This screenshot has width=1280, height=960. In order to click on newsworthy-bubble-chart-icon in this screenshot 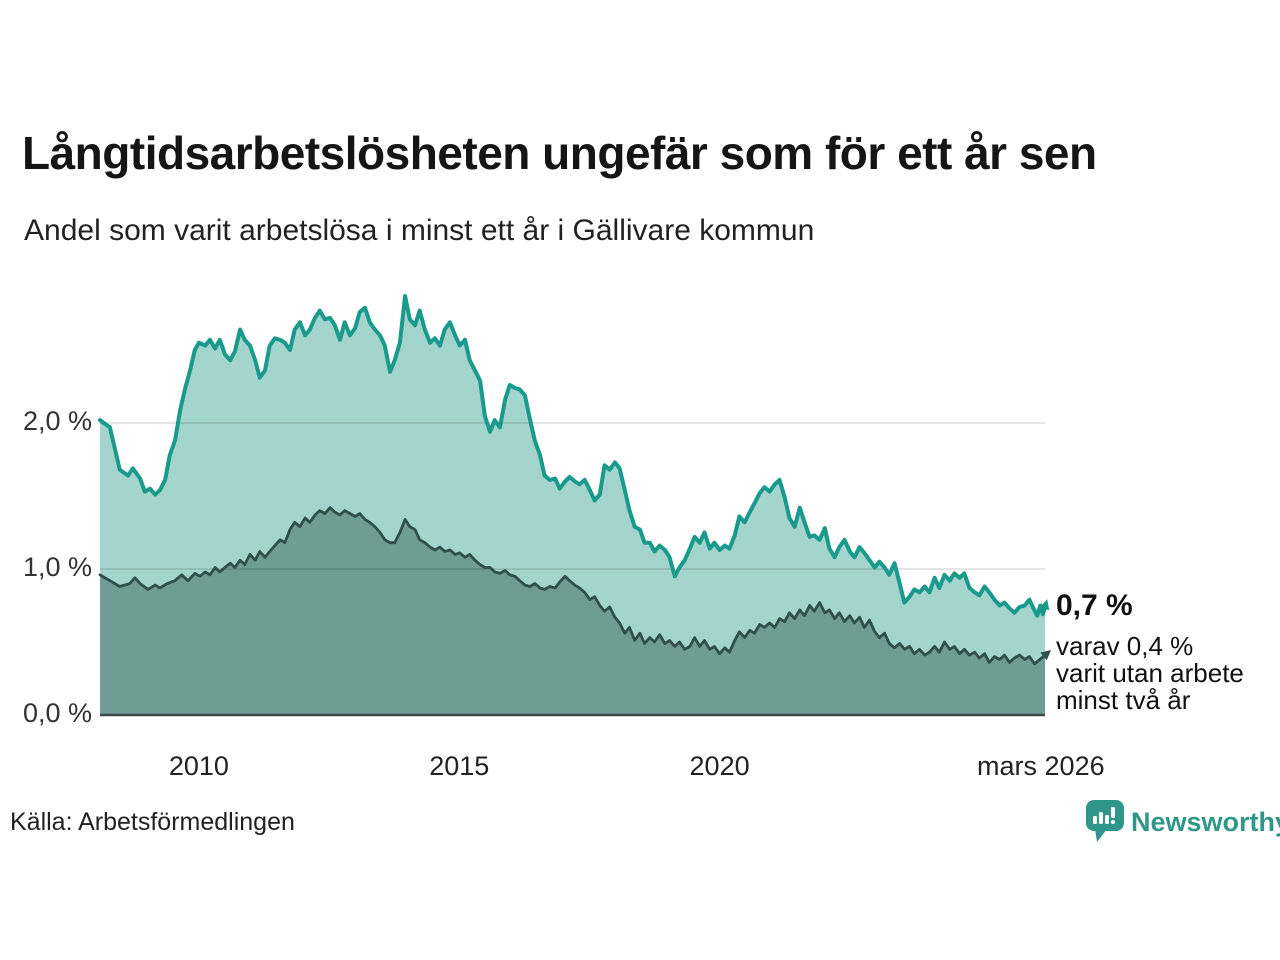, I will do `click(1105, 821)`.